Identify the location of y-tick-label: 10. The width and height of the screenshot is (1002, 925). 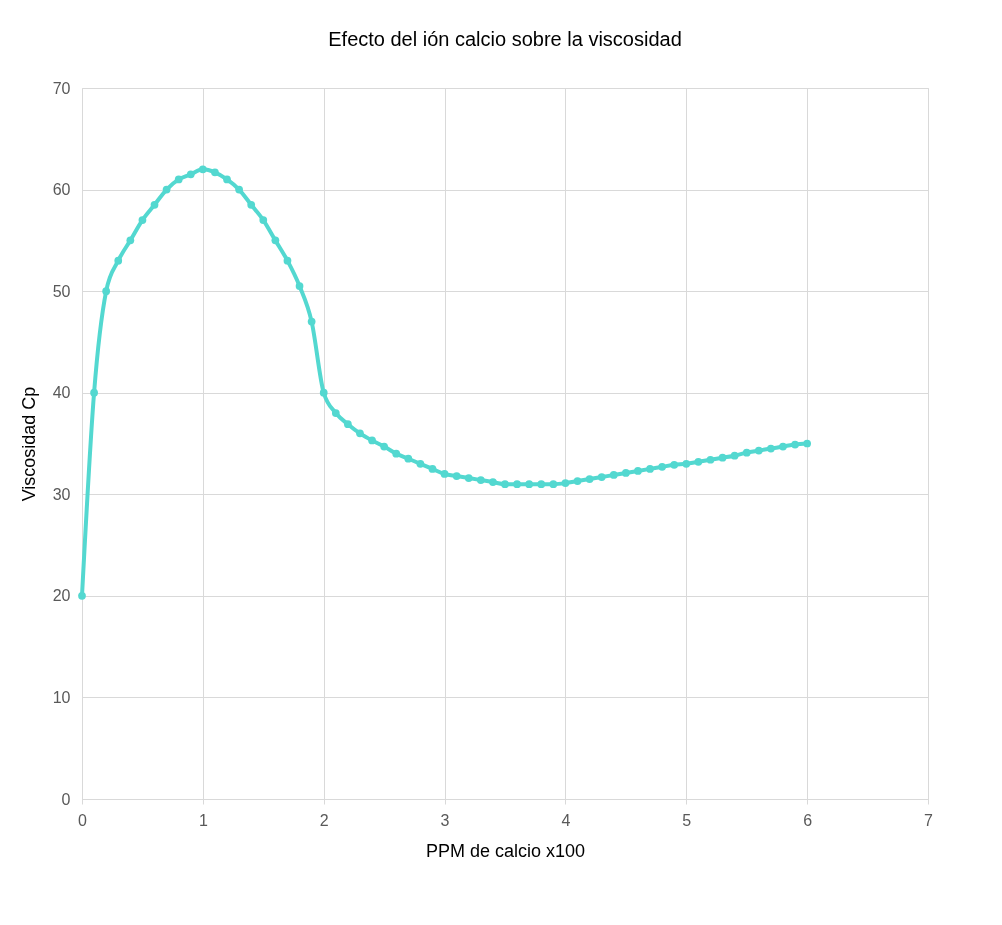
(61, 697).